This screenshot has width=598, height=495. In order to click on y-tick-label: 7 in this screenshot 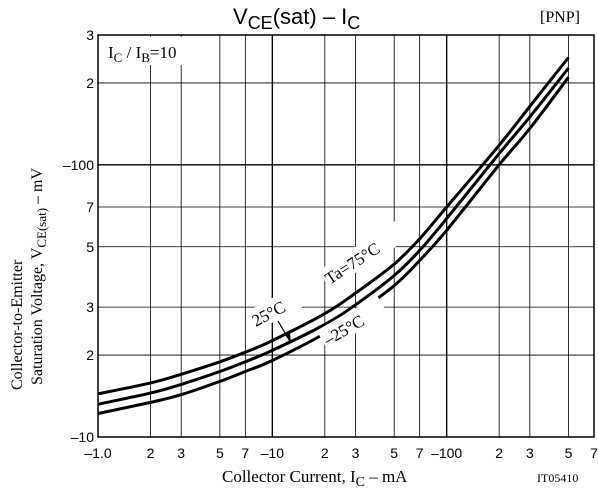, I will do `click(90, 207)`.